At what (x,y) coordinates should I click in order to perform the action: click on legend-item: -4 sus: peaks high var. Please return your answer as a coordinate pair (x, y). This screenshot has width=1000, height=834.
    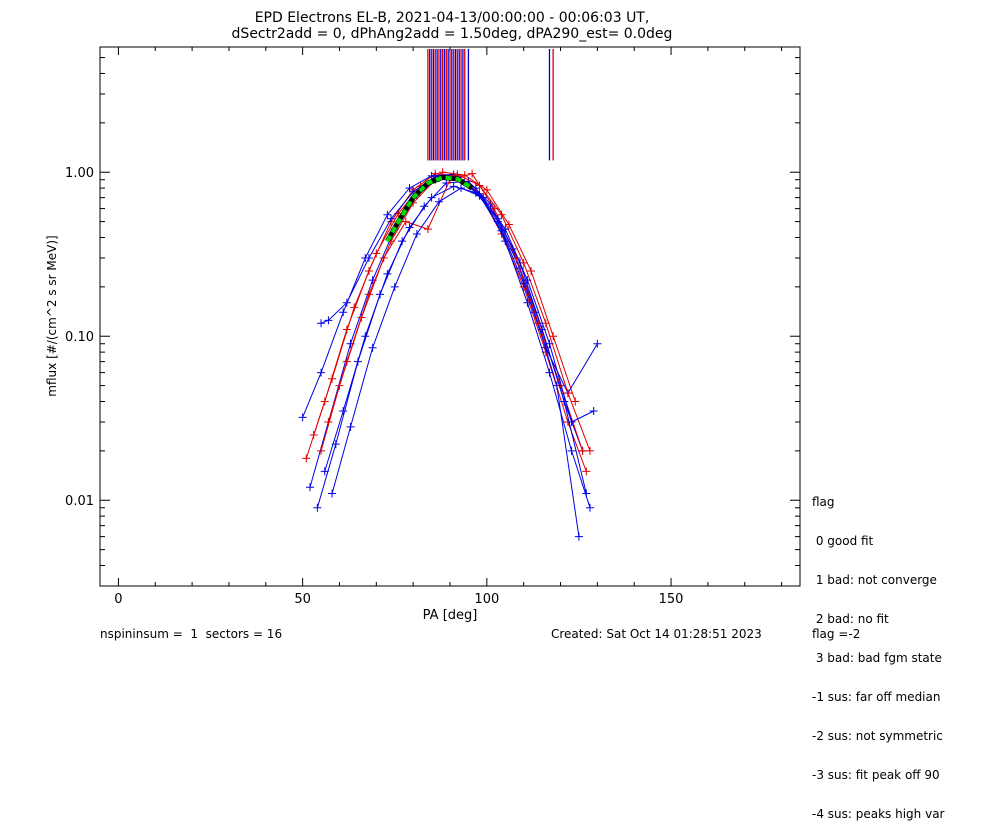
    Looking at the image, I should click on (878, 814).